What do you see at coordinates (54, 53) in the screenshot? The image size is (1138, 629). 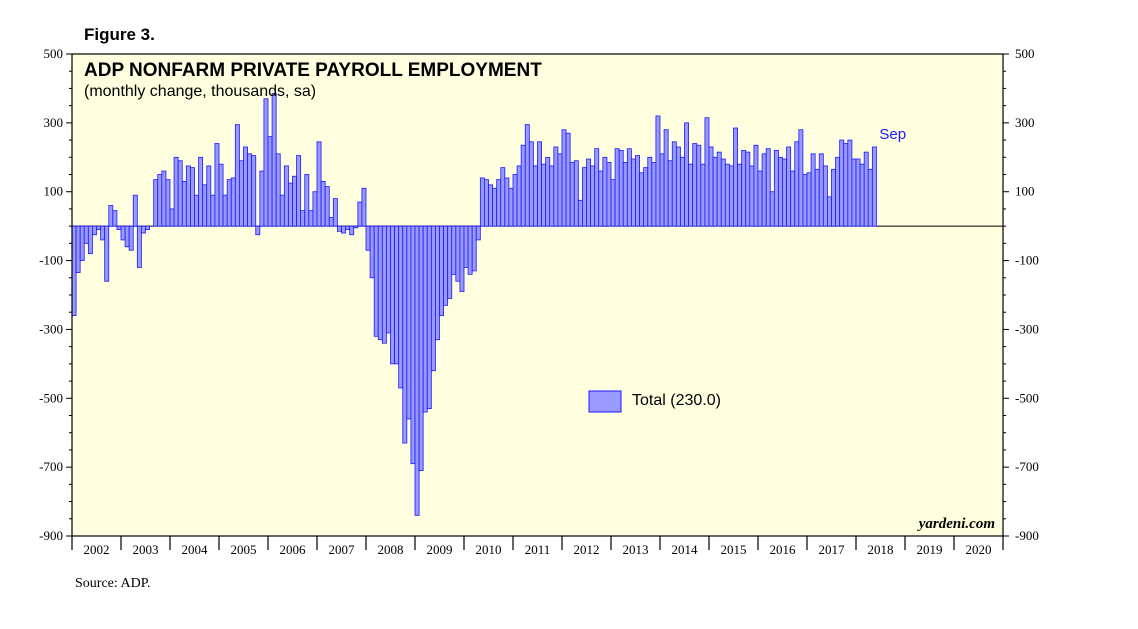 I see `y-tick-label-left: 500` at bounding box center [54, 53].